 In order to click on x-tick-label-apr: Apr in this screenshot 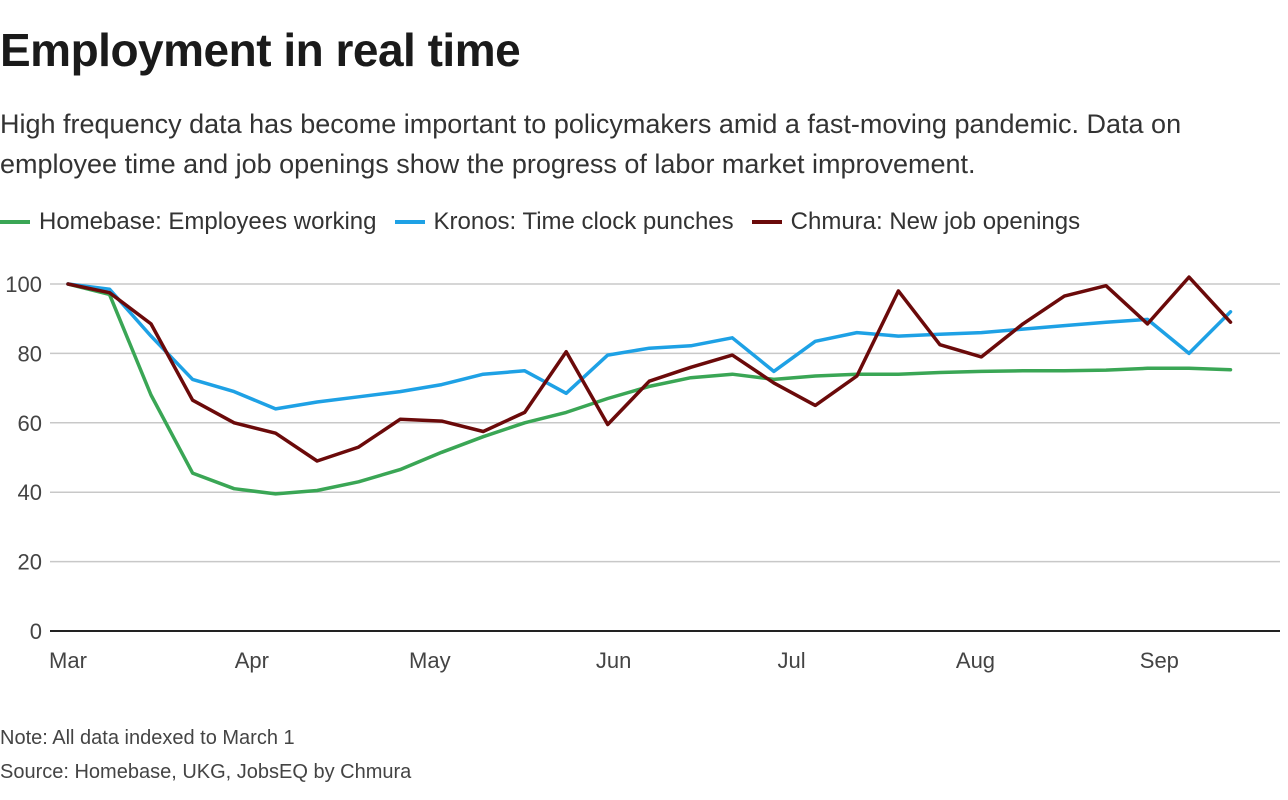, I will do `click(252, 660)`.